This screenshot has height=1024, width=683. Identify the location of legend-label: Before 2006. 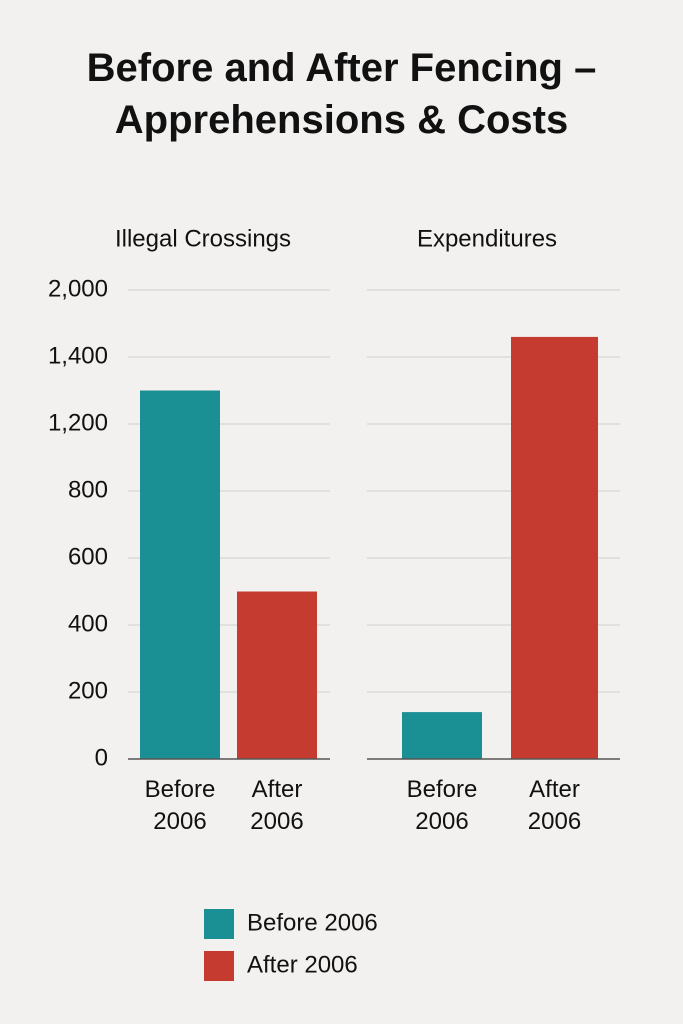
(312, 922).